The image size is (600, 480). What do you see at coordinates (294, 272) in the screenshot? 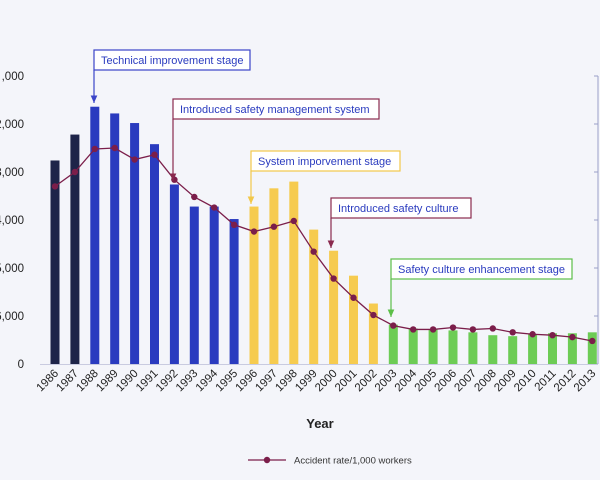
I see `bar-1998` at bounding box center [294, 272].